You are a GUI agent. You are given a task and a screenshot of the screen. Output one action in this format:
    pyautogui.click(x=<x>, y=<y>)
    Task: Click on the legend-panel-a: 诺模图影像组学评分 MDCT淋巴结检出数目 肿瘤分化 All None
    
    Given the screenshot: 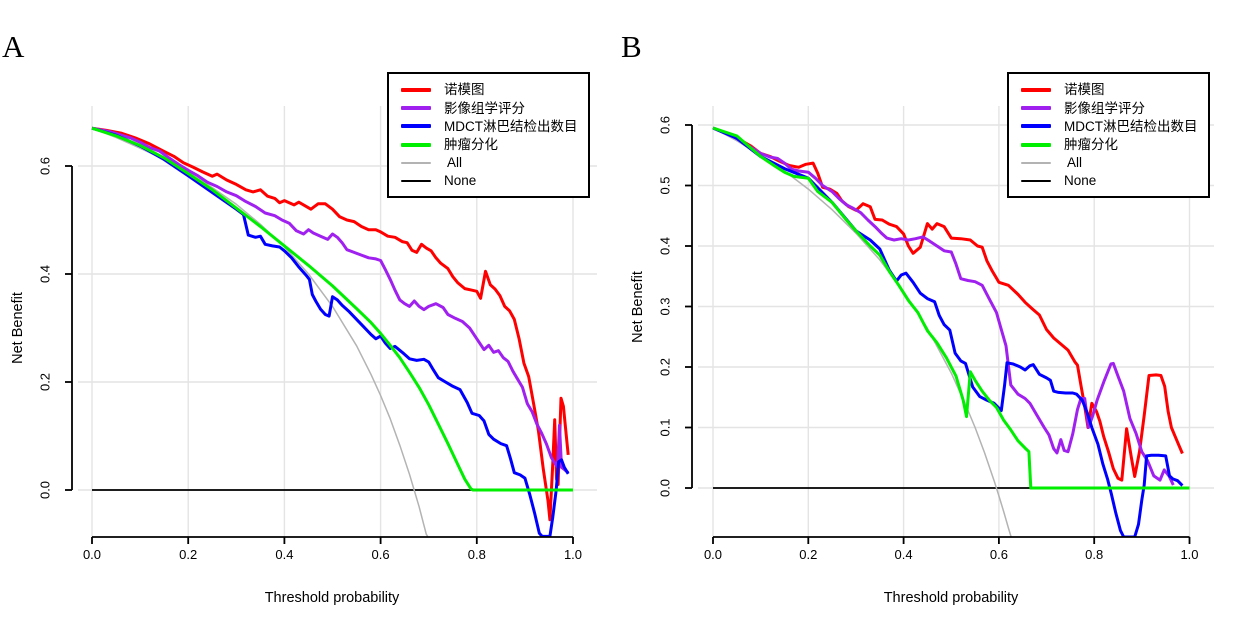 What is the action you would take?
    pyautogui.click(x=488, y=135)
    